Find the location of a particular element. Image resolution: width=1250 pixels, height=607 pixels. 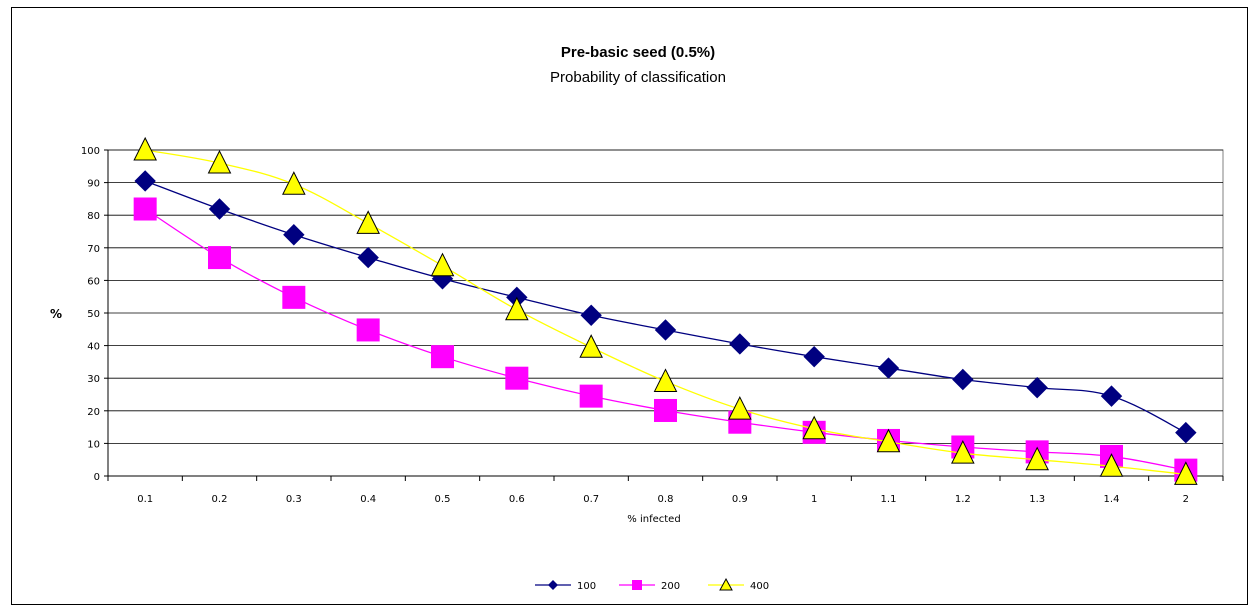

y-tick-label: 90 is located at coordinates (93, 184).